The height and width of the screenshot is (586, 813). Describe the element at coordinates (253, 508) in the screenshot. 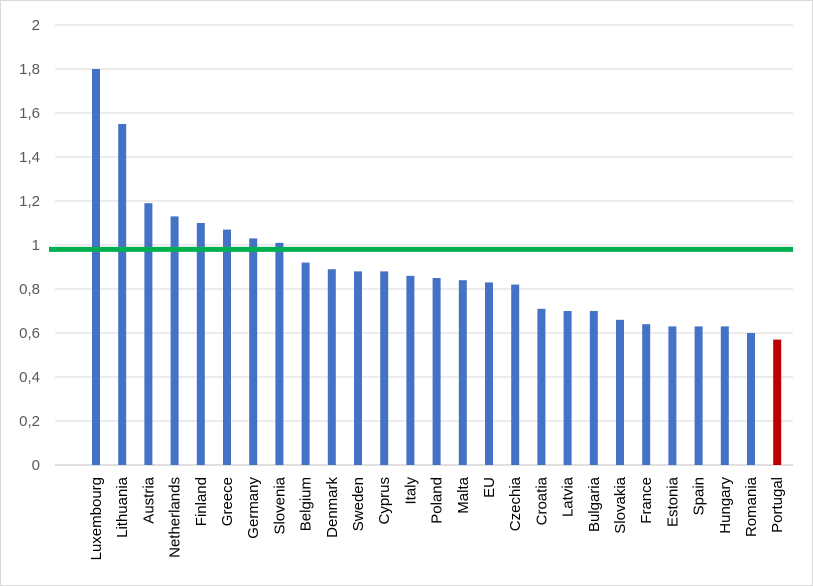

I see `x-tick-label: Germany` at that location.